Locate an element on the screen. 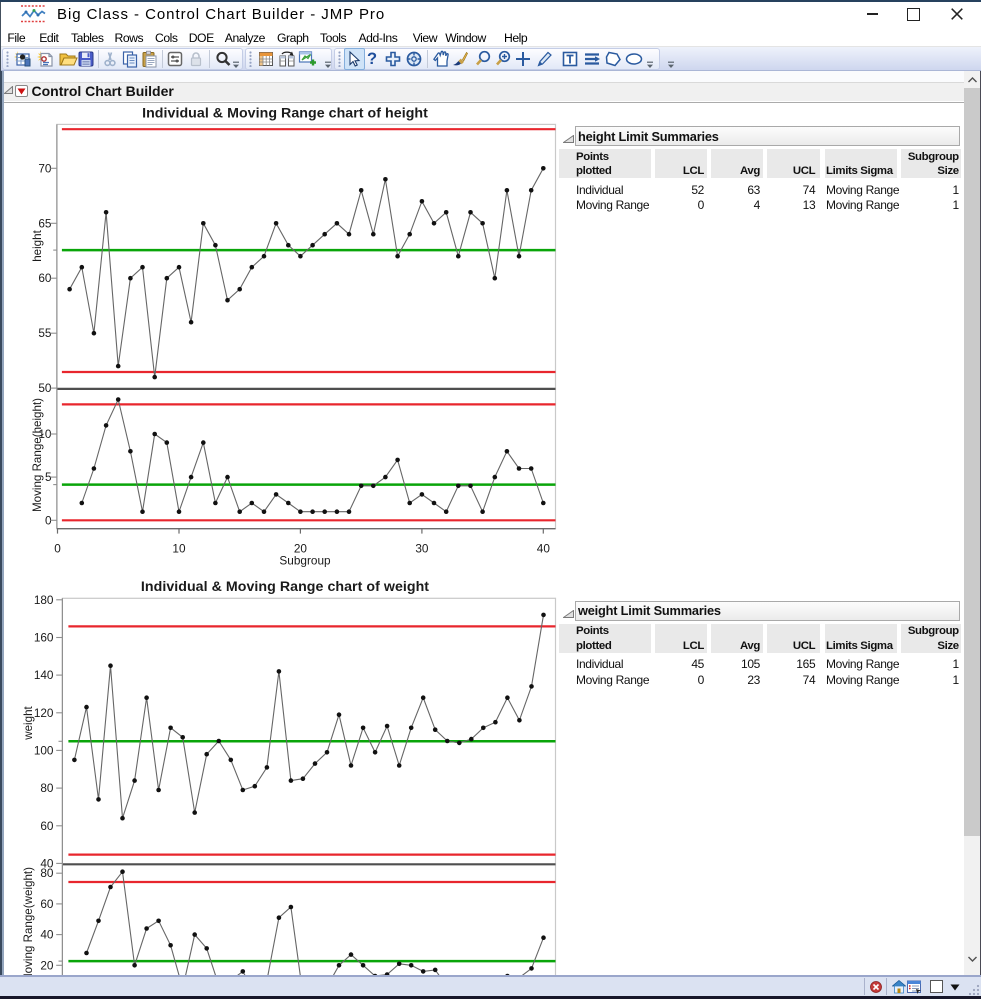  svg-text: 160 is located at coordinates (44, 637).